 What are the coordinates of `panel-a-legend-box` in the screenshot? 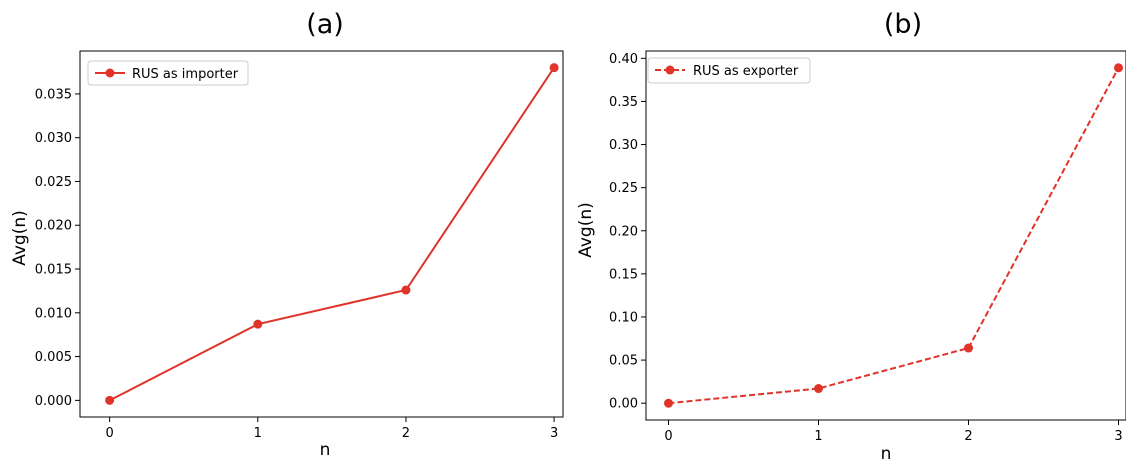 It's located at (168, 73).